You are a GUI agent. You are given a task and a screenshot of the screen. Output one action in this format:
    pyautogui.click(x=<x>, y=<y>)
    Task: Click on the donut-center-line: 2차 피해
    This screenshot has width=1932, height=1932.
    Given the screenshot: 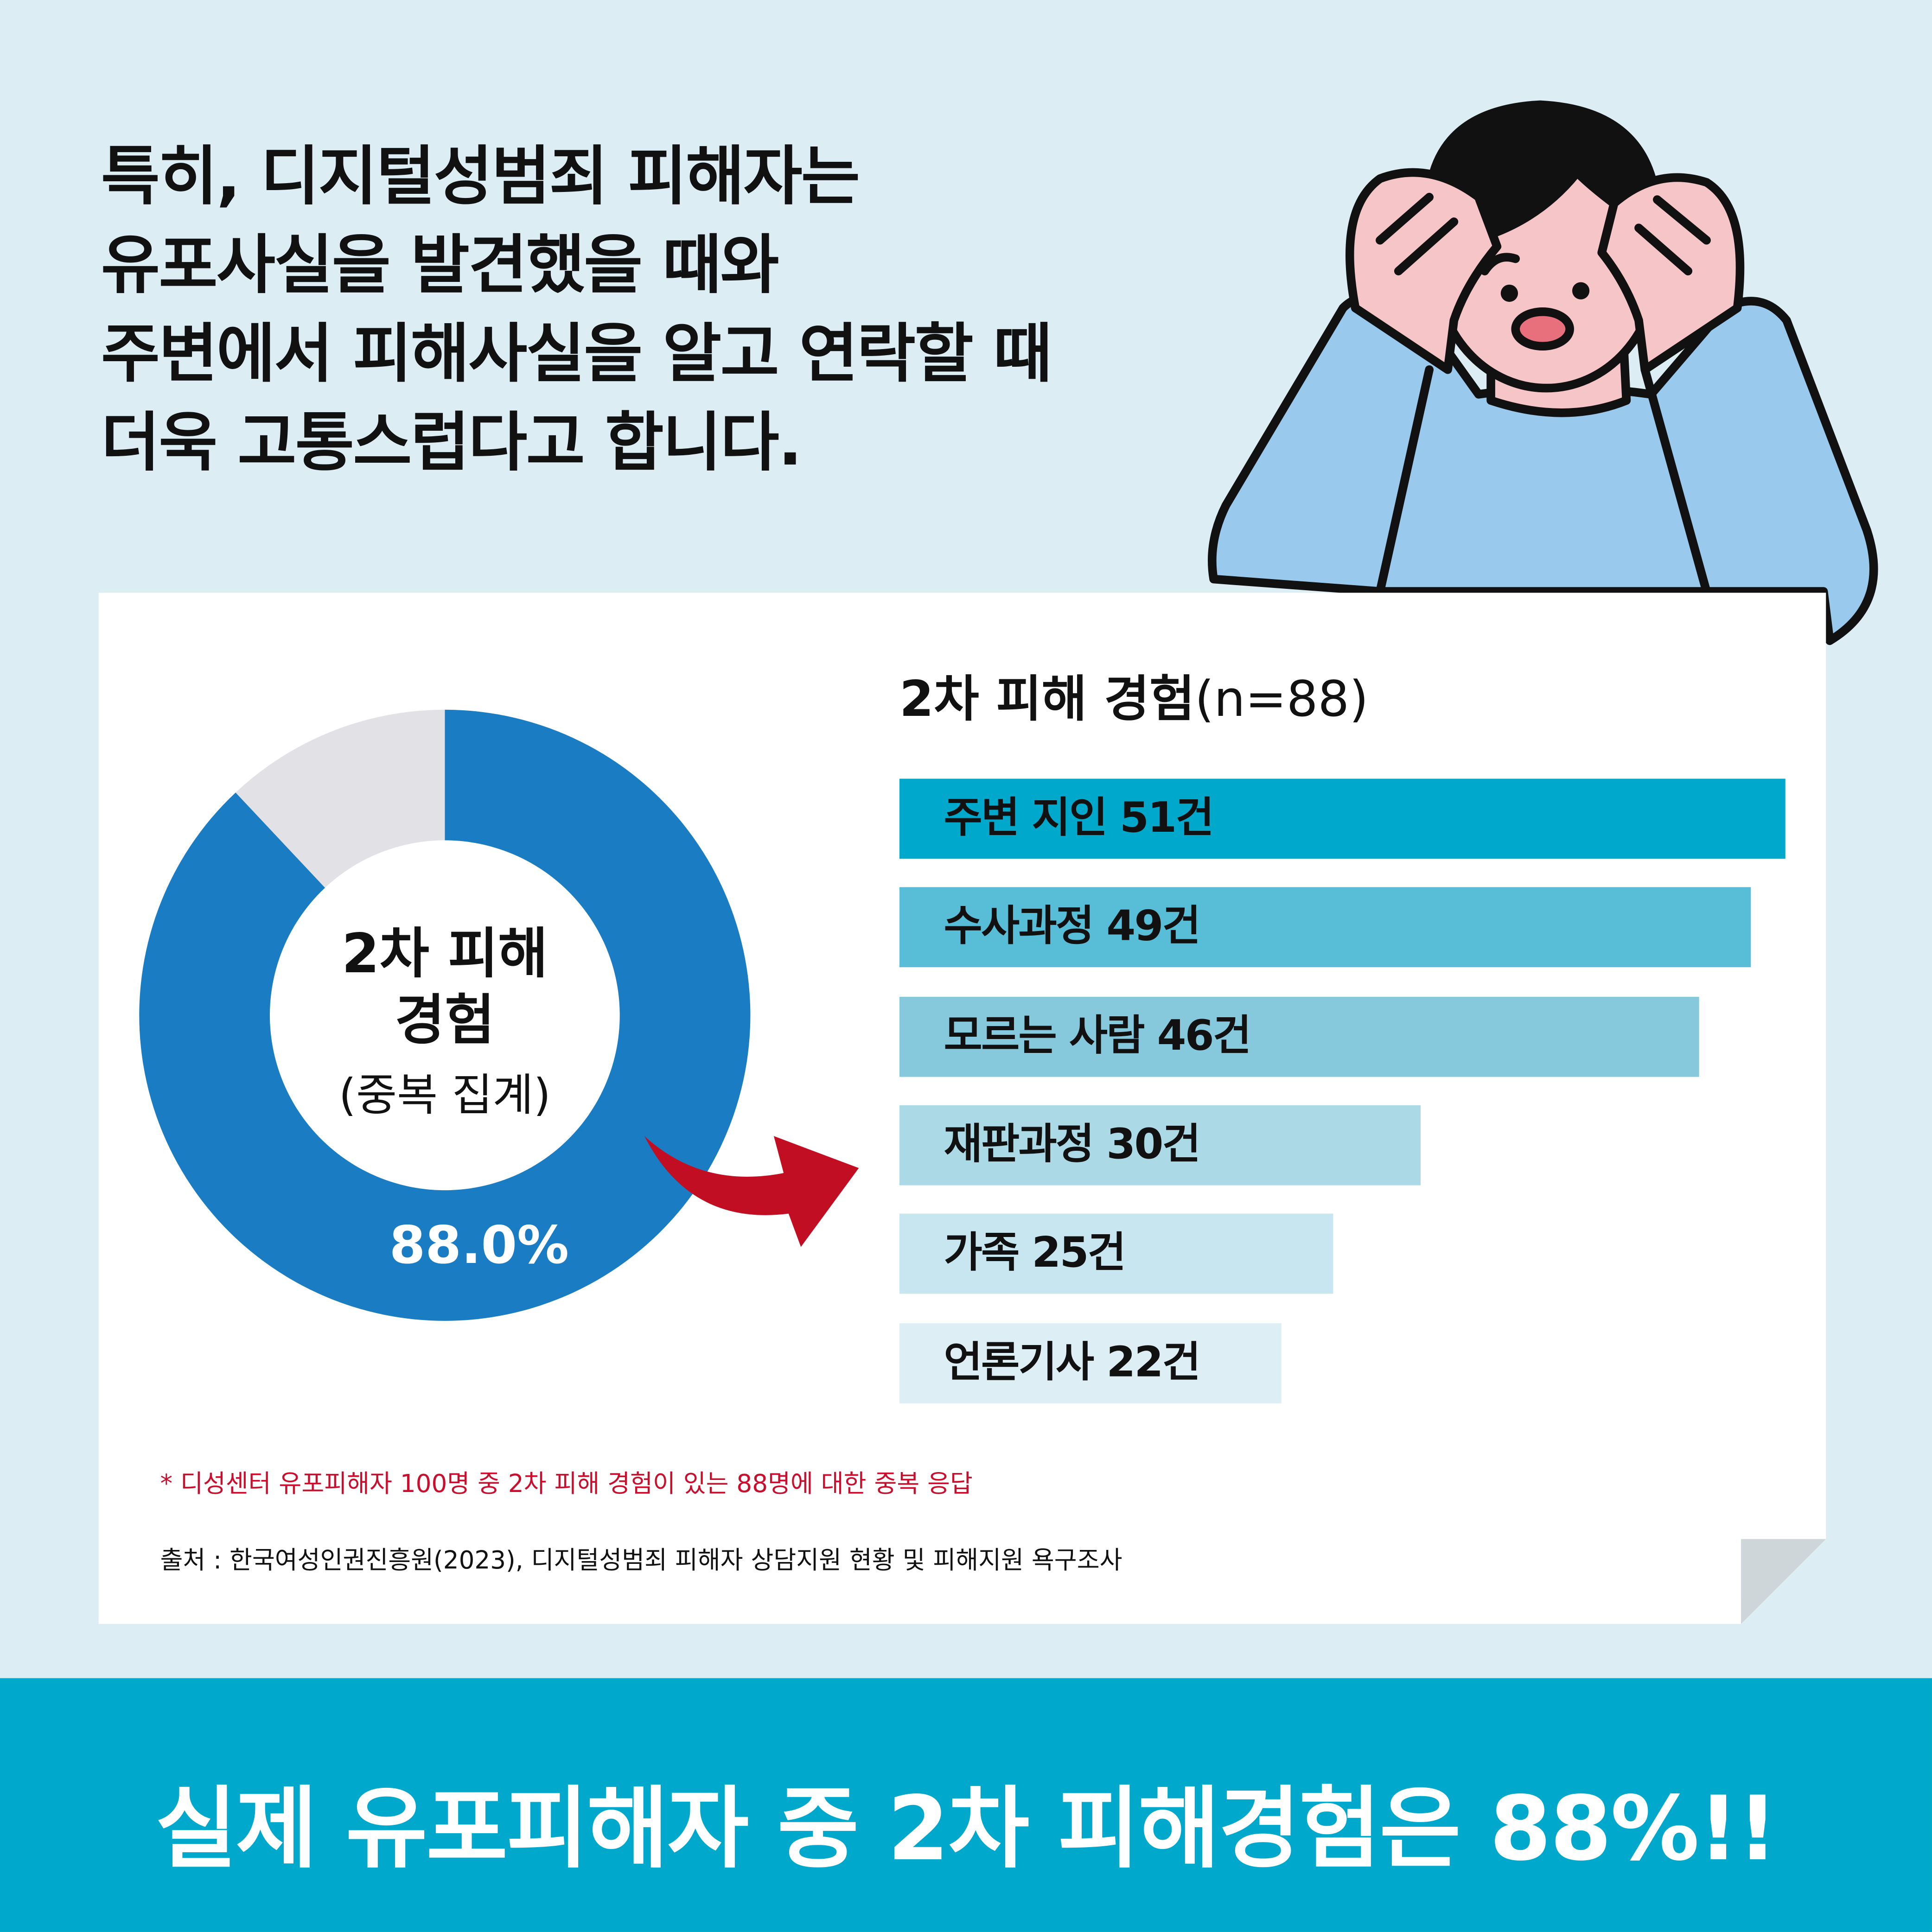 What is the action you would take?
    pyautogui.click(x=445, y=955)
    